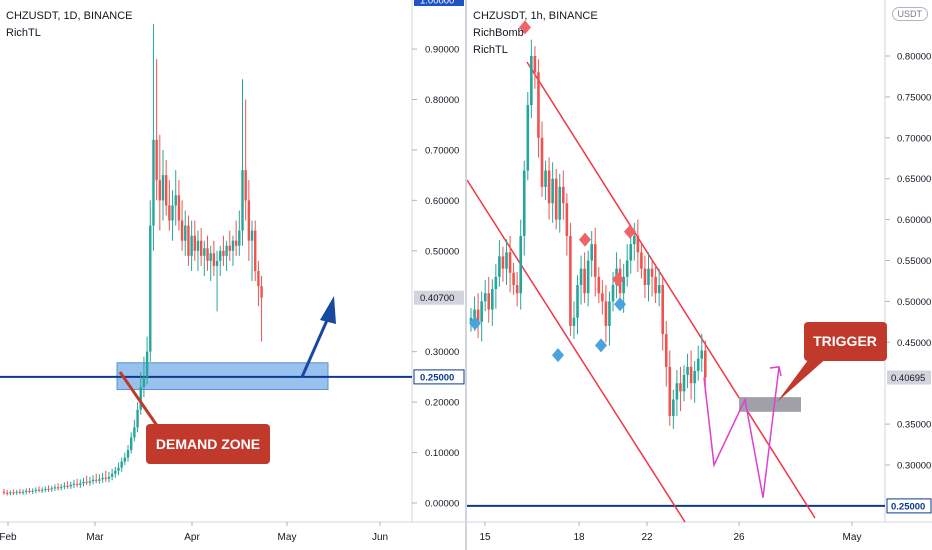 Image resolution: width=932 pixels, height=550 pixels. I want to click on projected-path-arrowhead, so click(775, 371).